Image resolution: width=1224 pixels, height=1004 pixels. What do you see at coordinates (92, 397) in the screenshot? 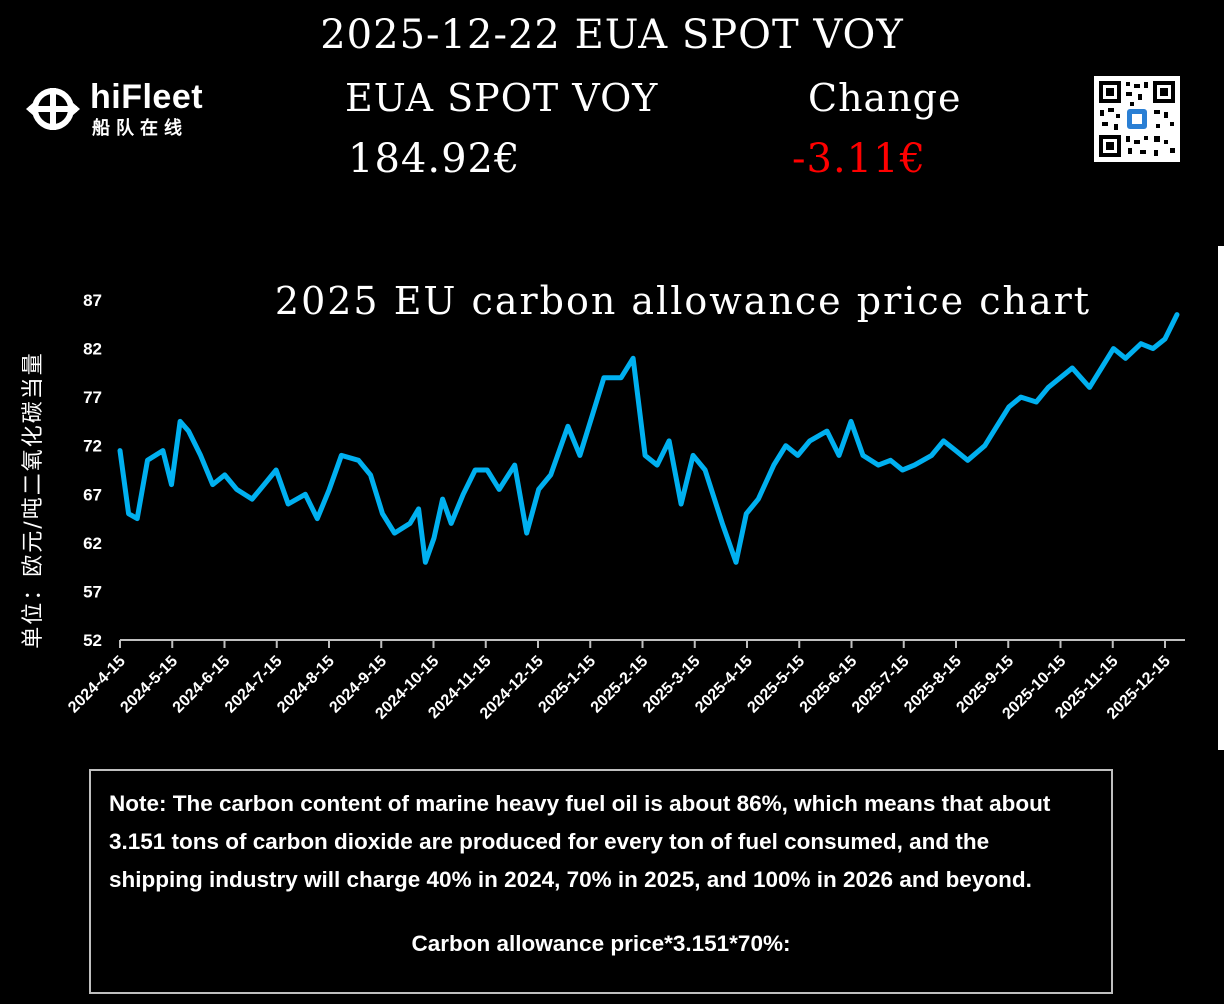
I see `y-tick-label: 77` at bounding box center [92, 397].